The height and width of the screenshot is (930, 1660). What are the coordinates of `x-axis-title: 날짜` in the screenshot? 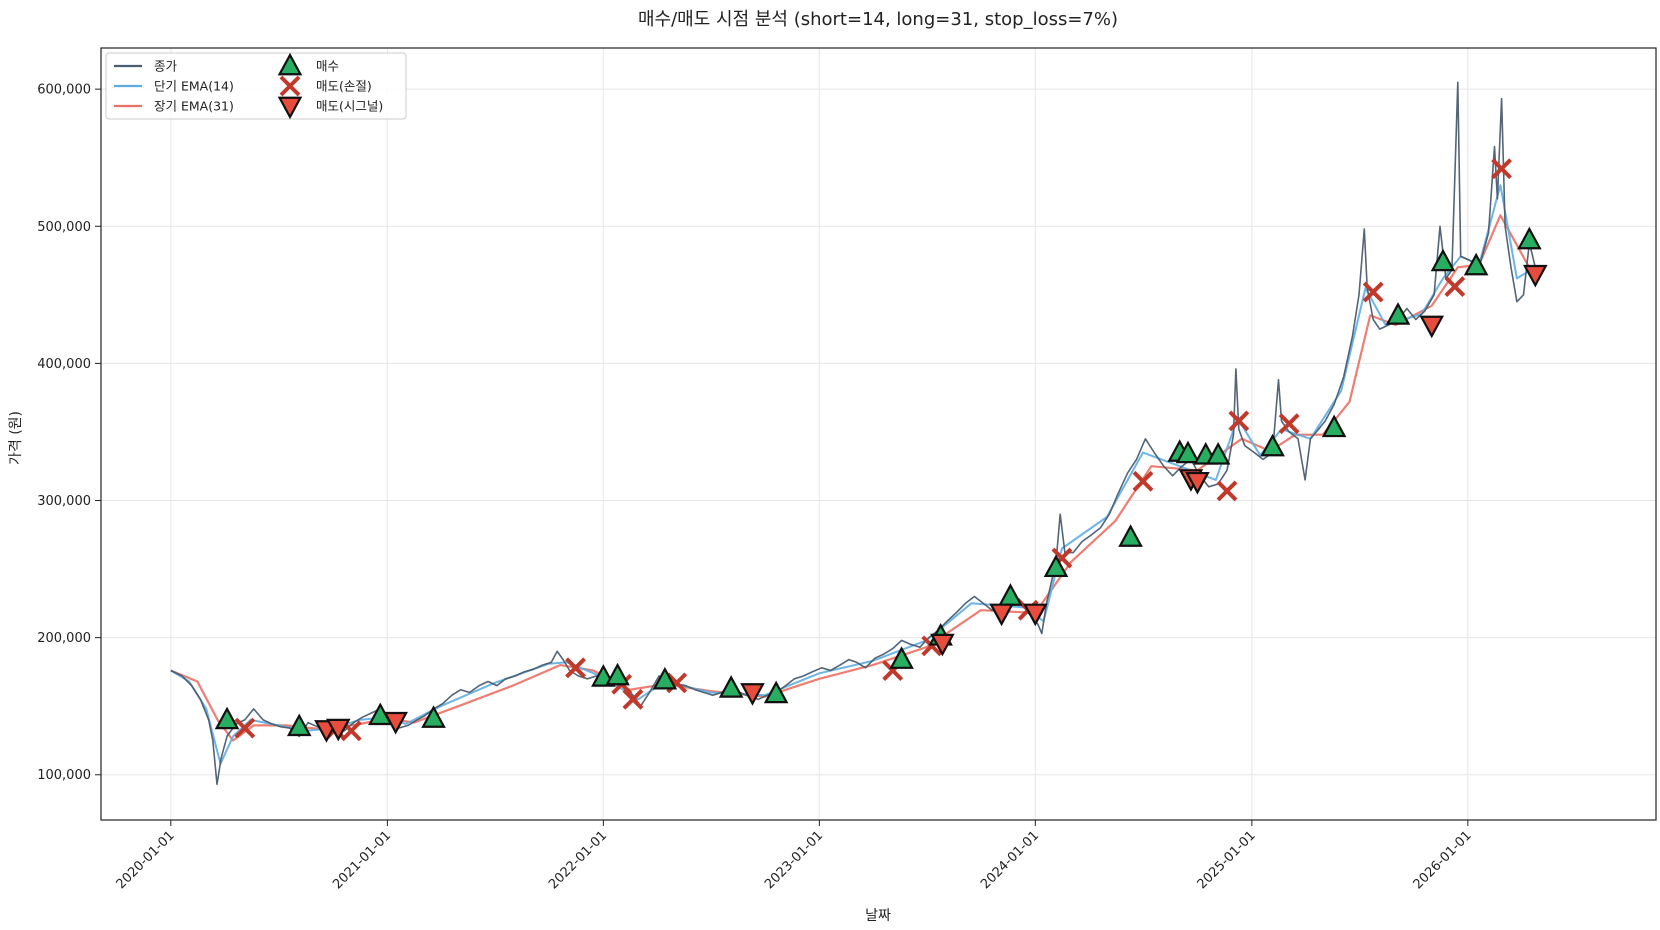 It's located at (878, 916).